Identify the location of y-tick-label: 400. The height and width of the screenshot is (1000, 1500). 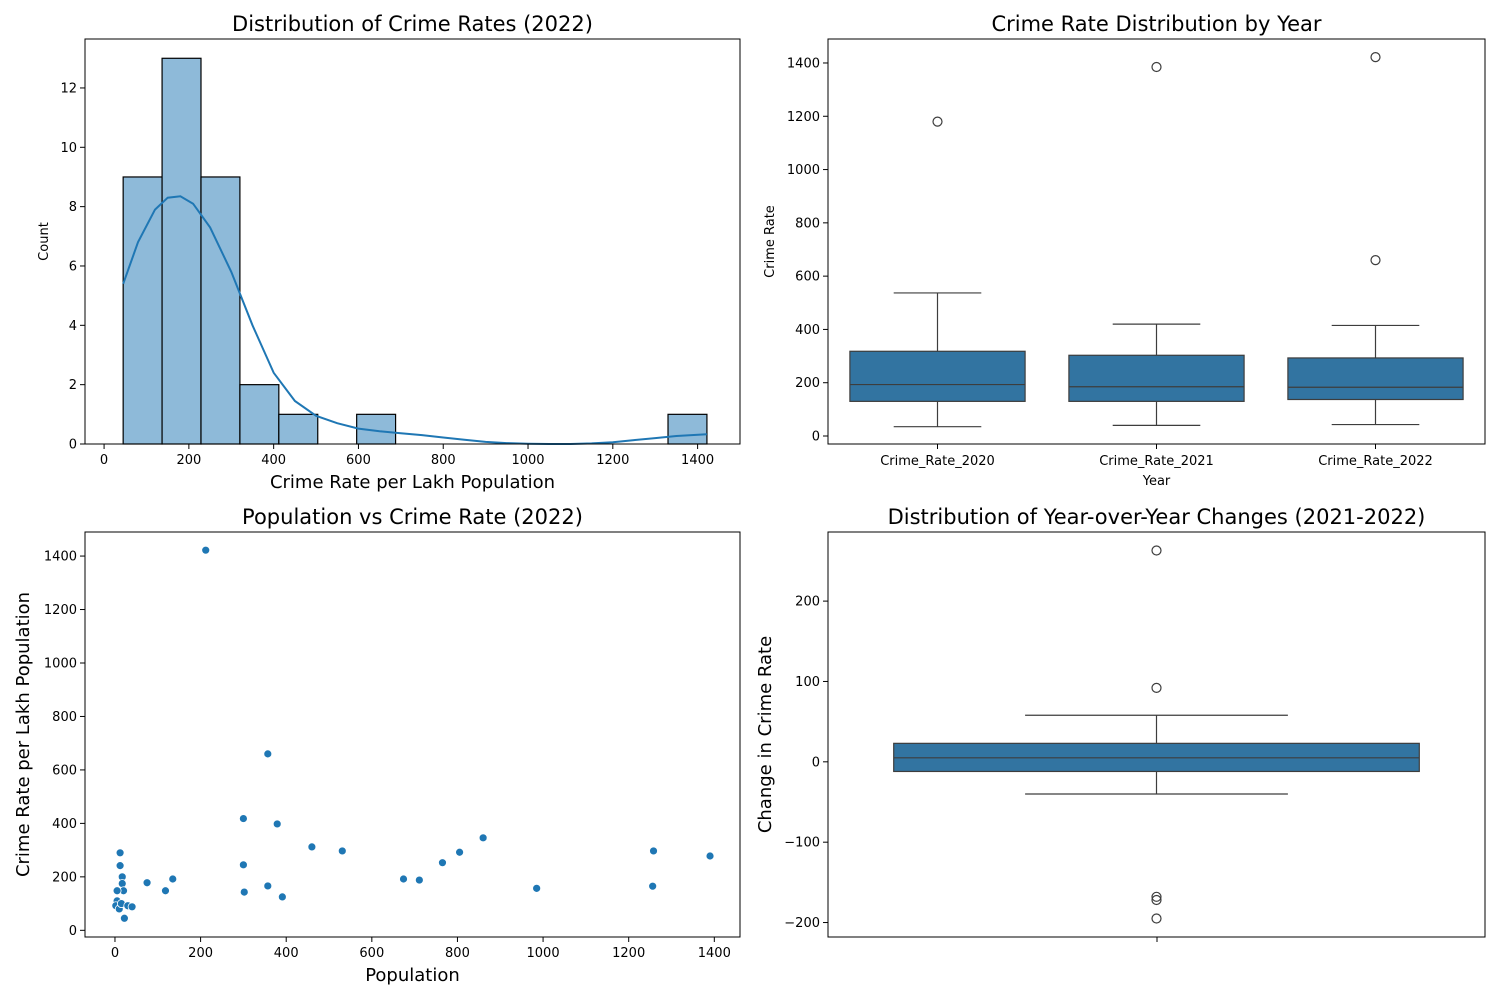
(807, 330).